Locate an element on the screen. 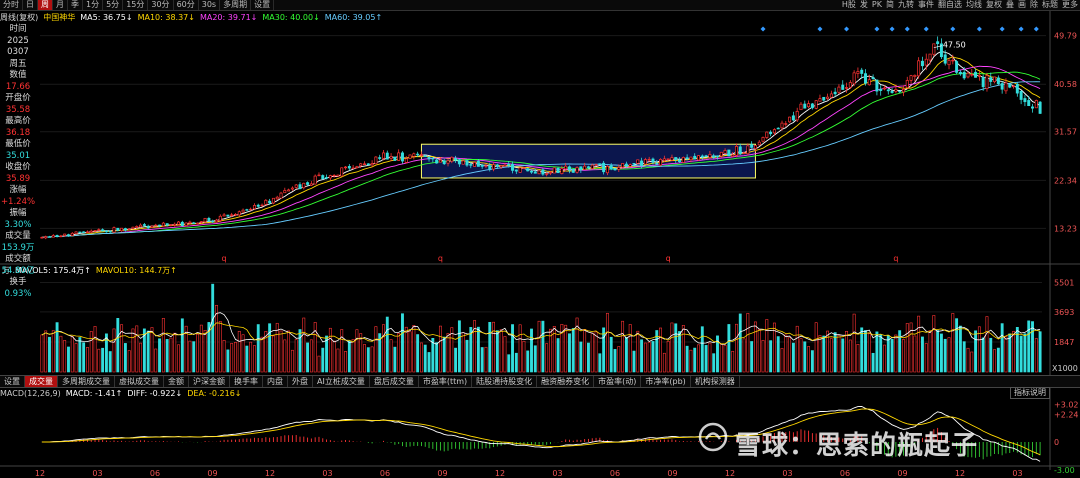  indicator-tab-0: 设置 is located at coordinates (12, 381).